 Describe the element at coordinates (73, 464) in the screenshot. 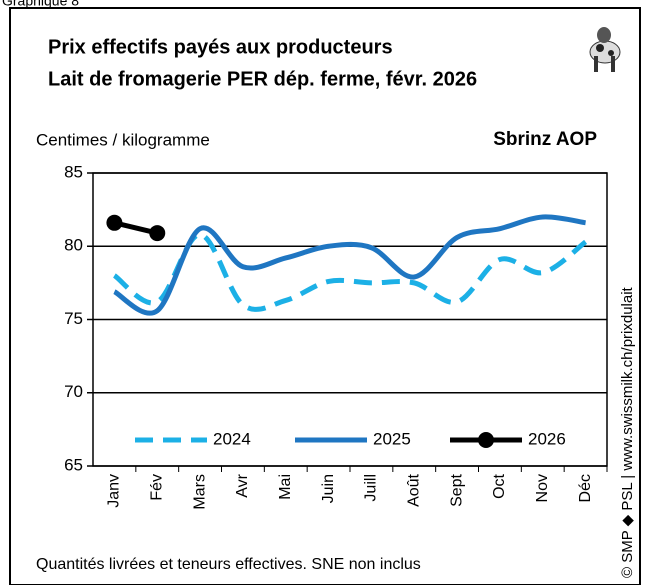

I see `y-tick-label: 65` at that location.